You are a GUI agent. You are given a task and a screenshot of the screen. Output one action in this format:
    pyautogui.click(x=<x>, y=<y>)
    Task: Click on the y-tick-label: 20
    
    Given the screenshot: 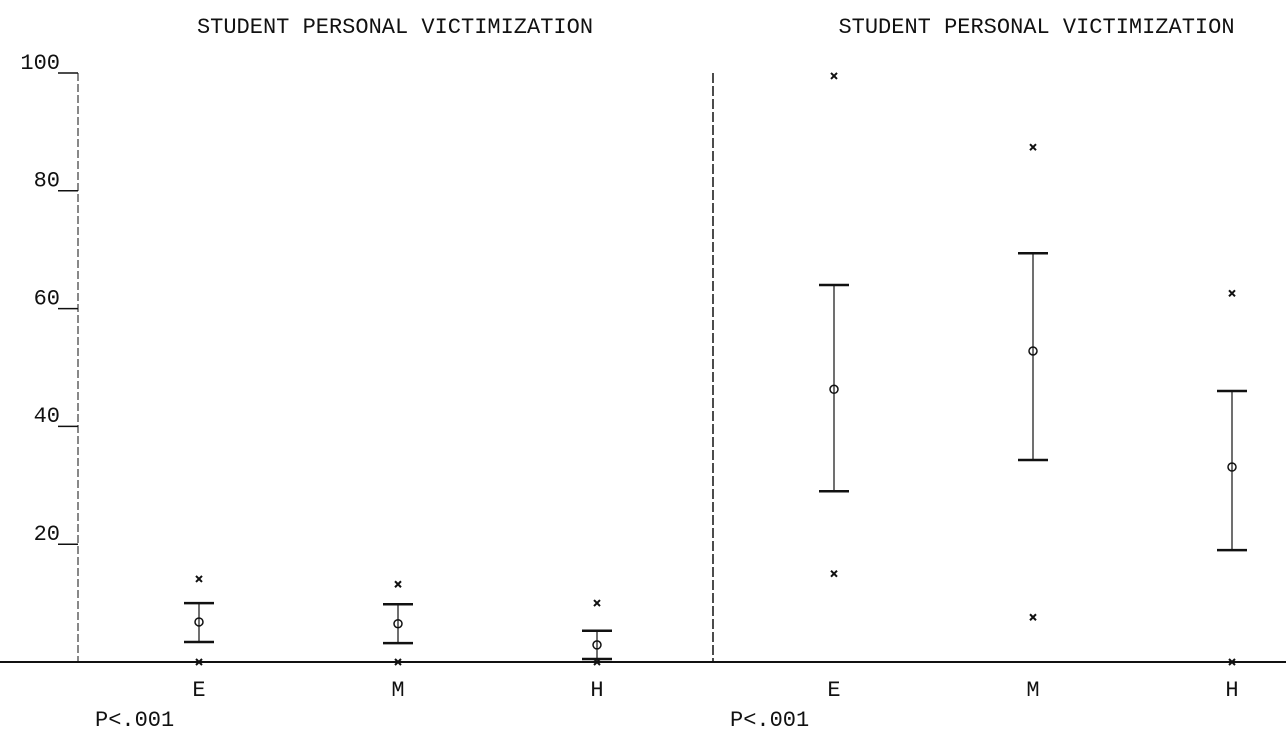 What is the action you would take?
    pyautogui.click(x=47, y=534)
    